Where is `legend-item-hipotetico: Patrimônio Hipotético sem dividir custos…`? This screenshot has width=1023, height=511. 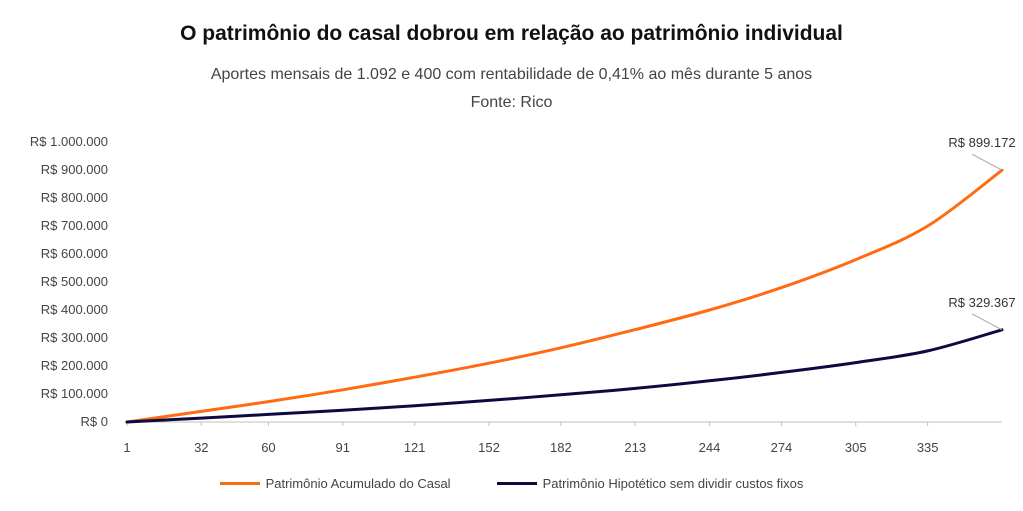
legend-item-hipotetico: Patrimônio Hipotético sem dividir custos… is located at coordinates (650, 483).